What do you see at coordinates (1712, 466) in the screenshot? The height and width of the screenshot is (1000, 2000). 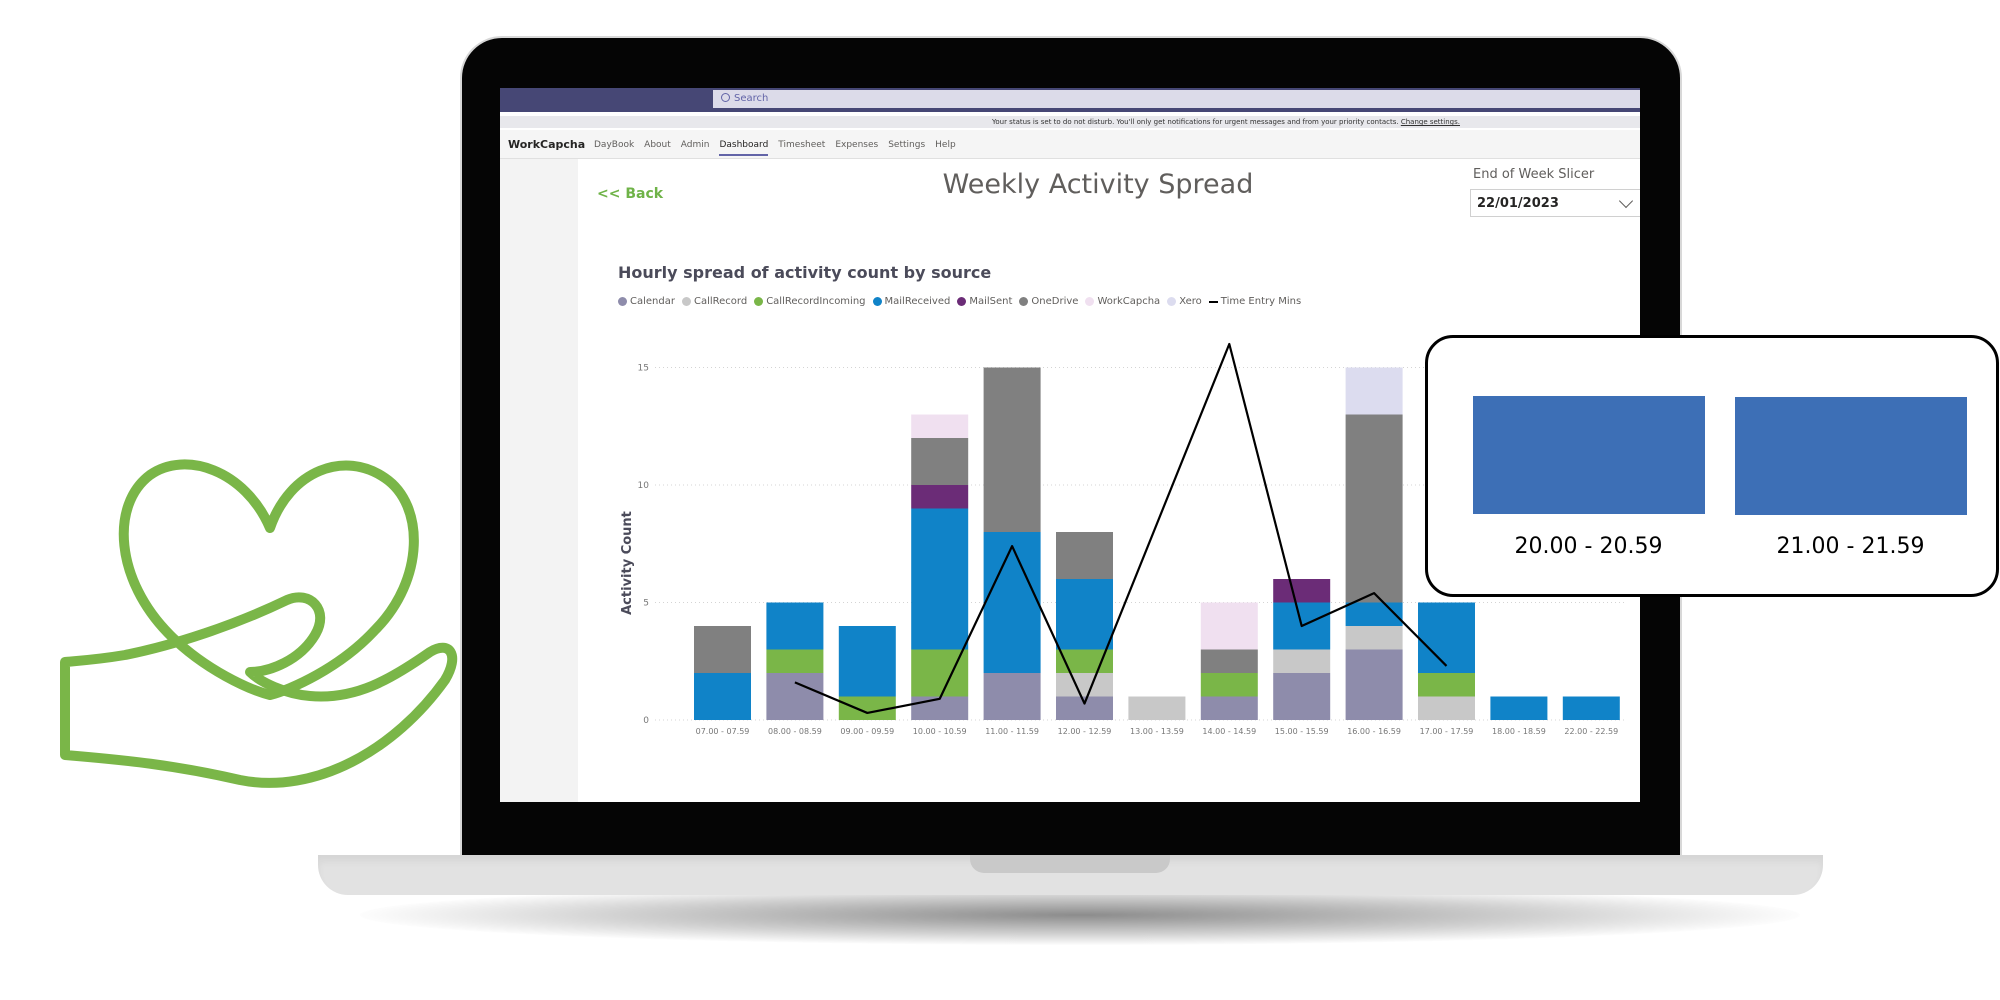 I see `zoom-callout: 20.00 - 20.59 21.00 - 21.59` at bounding box center [1712, 466].